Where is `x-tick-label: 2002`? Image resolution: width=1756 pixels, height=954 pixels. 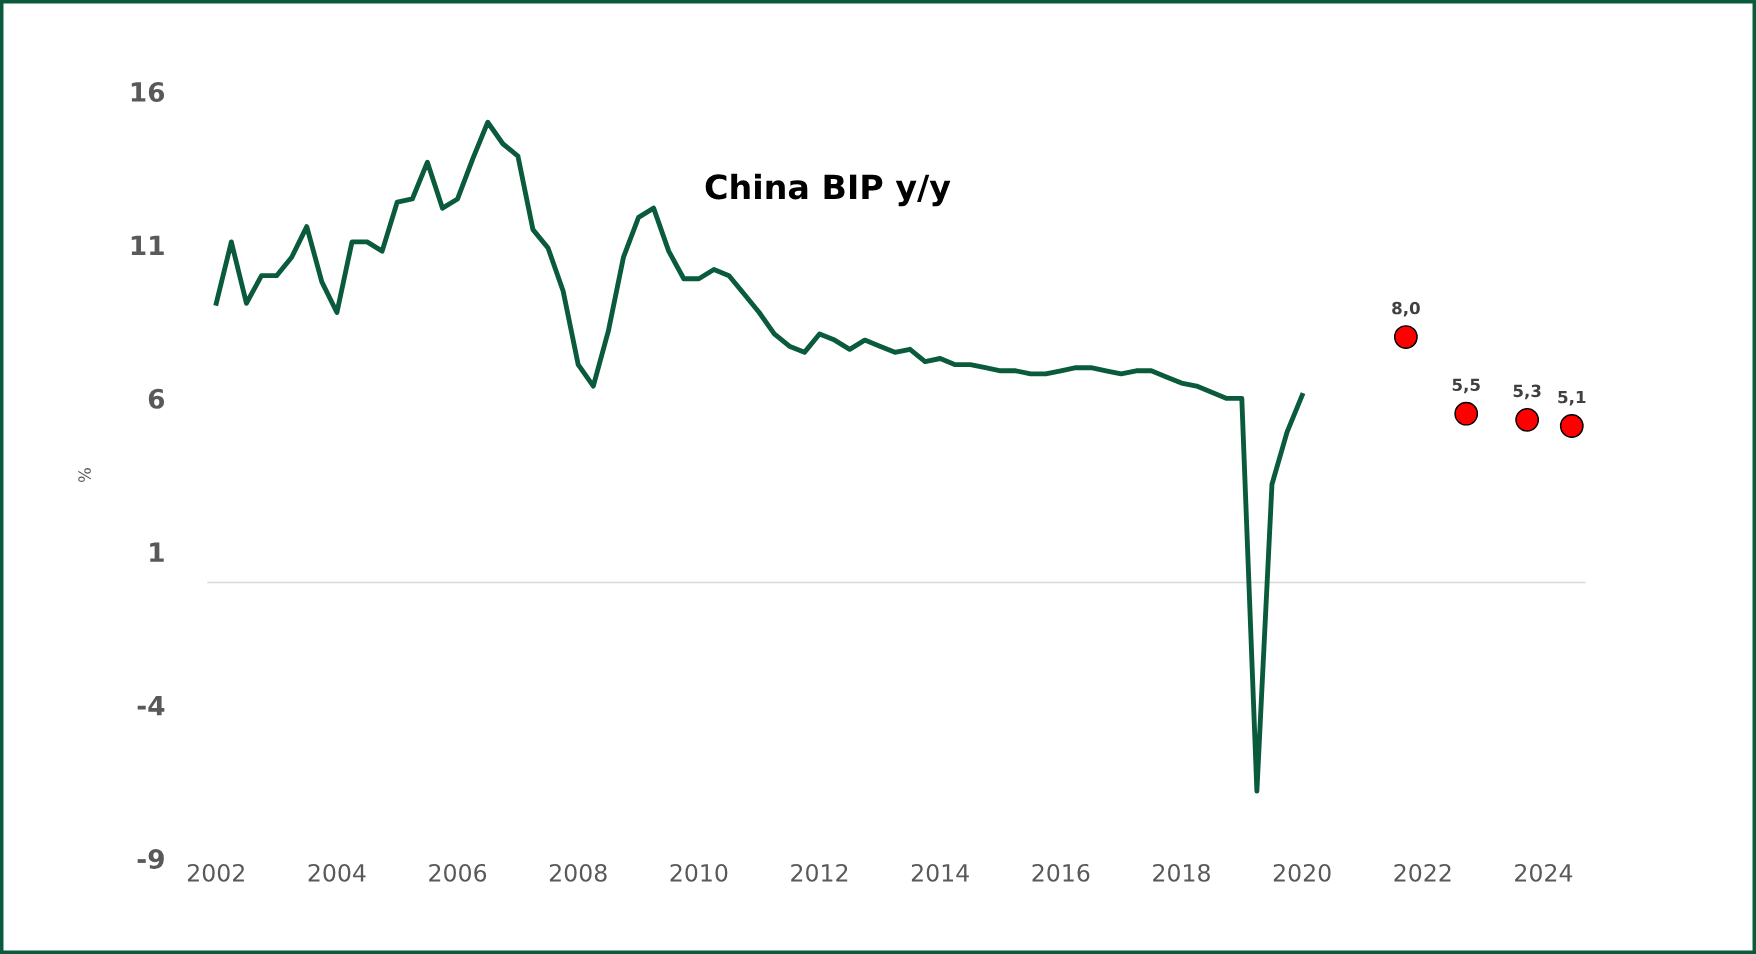
x-tick-label: 2002 is located at coordinates (215, 872).